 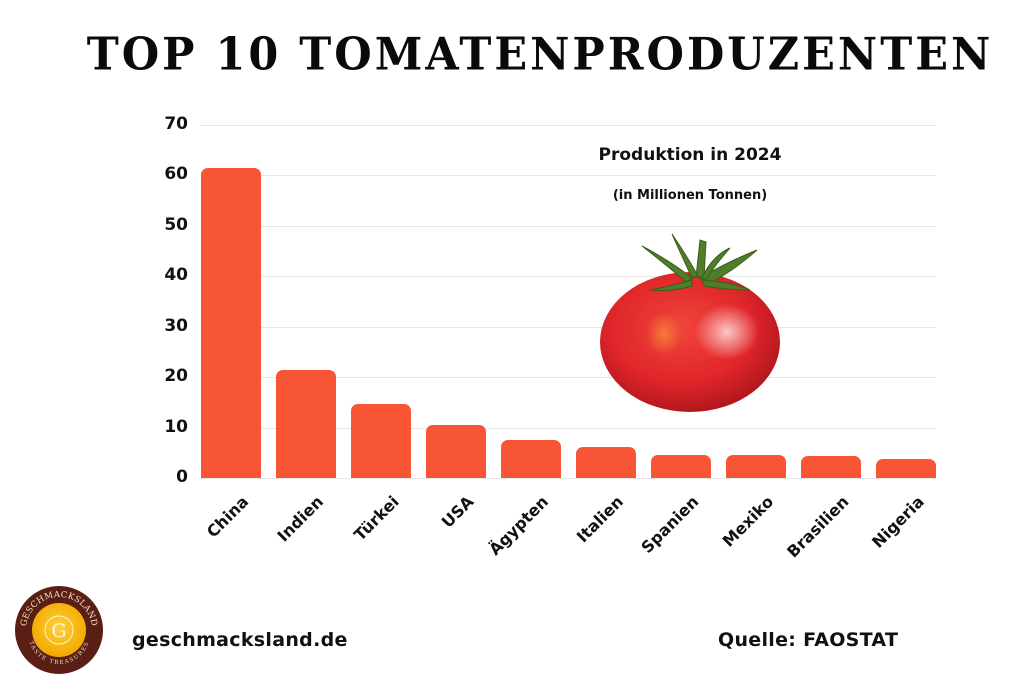 I want to click on website-link: geschmacksland.de, so click(x=240, y=640).